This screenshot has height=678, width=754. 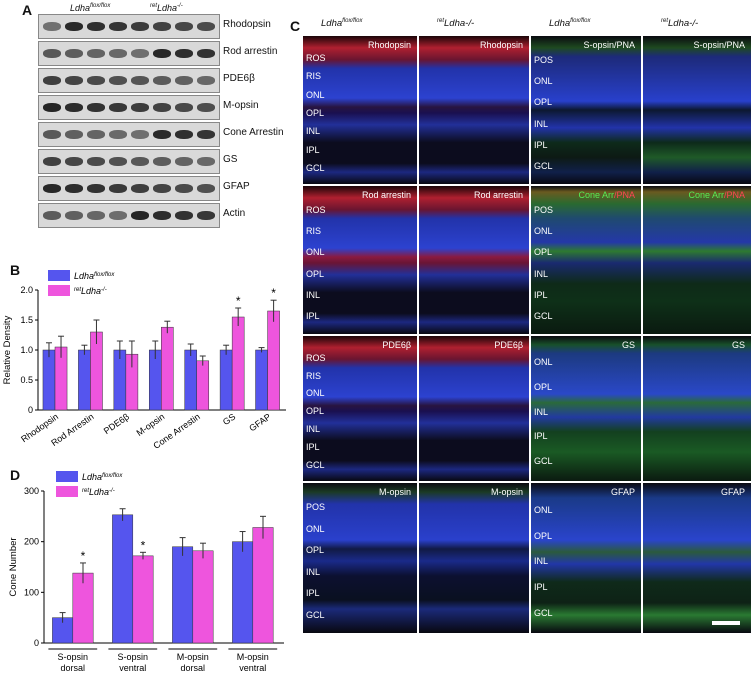 I want to click on column-header: retLdha-/-, so click(x=680, y=24).